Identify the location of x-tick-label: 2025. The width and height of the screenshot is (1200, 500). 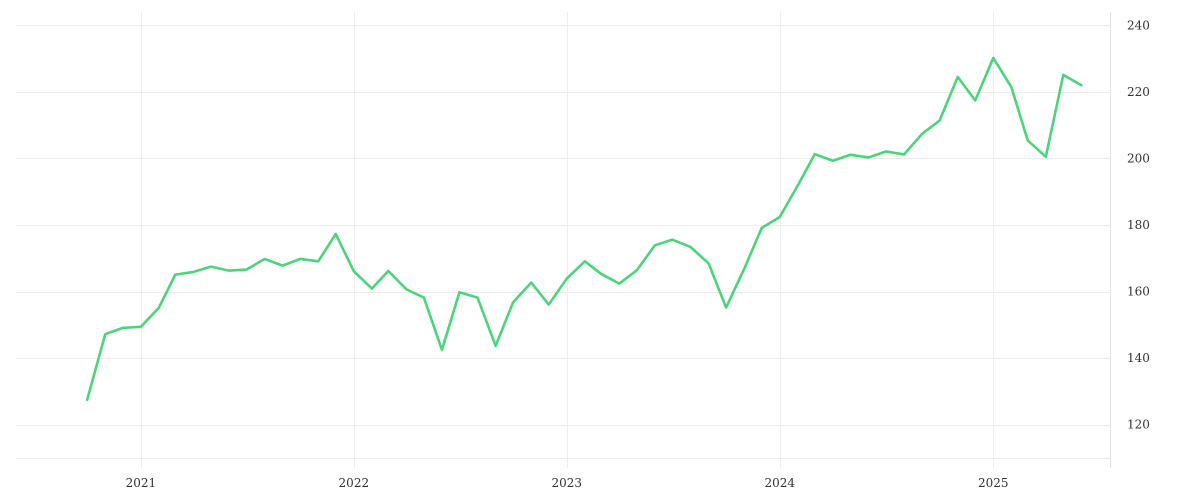
(993, 483).